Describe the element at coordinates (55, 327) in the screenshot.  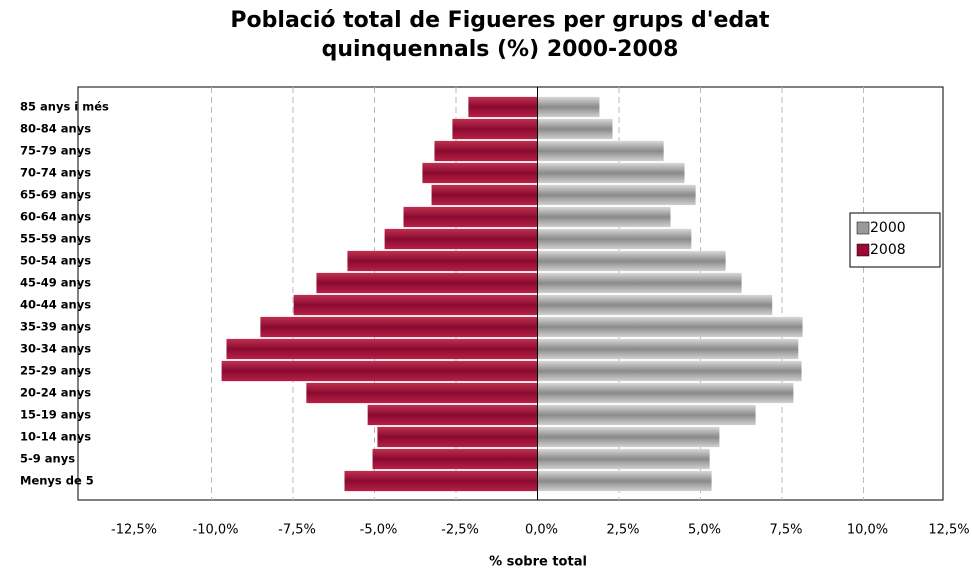
I see `y-tick-label: 35-39 anys` at that location.